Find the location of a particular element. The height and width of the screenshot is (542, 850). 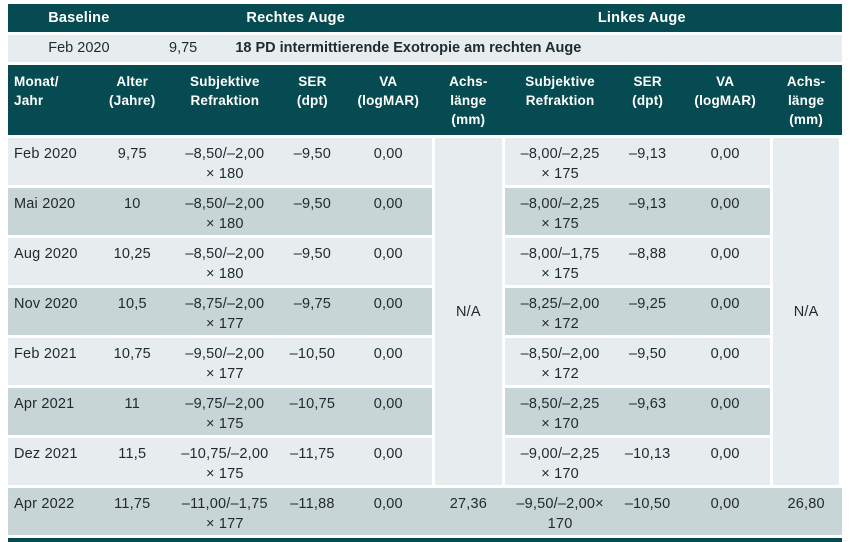

cell-ser-right: –11,88 is located at coordinates (312, 510).